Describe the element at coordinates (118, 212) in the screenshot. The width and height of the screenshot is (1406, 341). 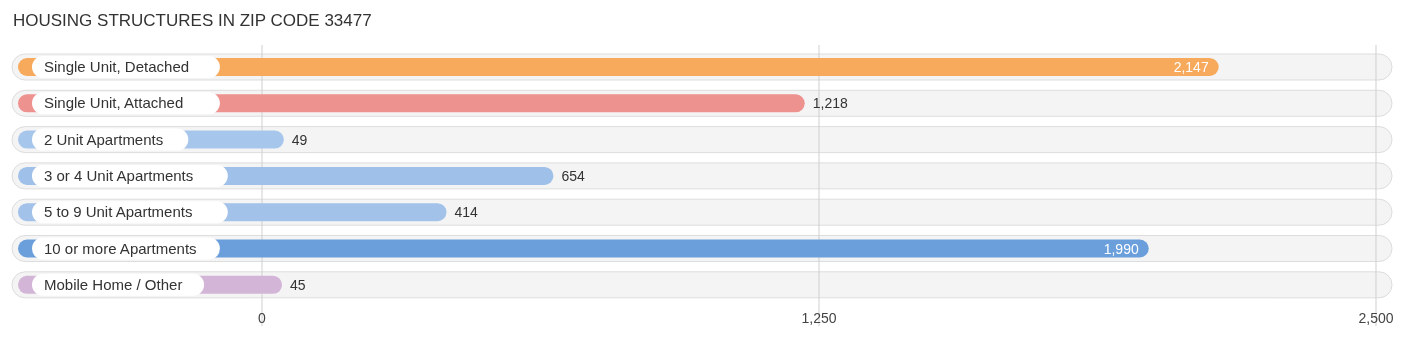
I see `y-tick-label: 5 to 9 Unit Apartments` at that location.